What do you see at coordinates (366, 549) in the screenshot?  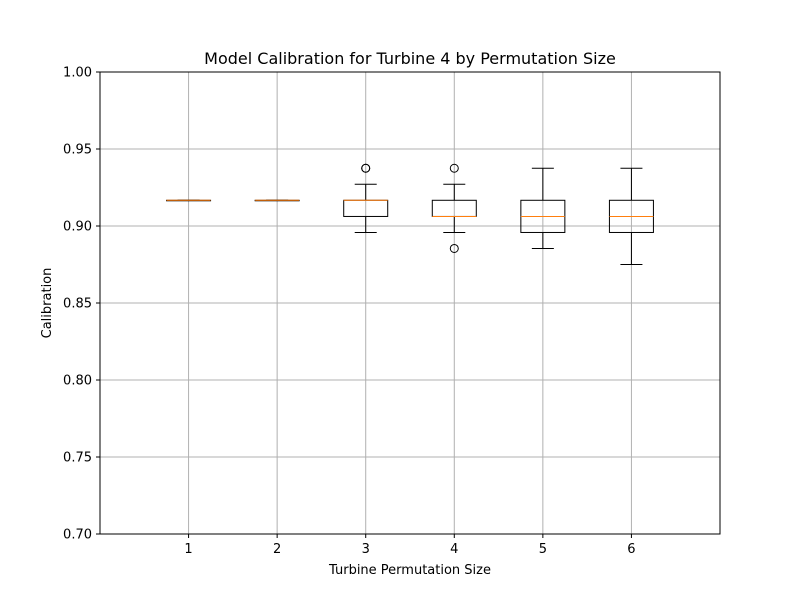 I see `x-tick-label: 3` at bounding box center [366, 549].